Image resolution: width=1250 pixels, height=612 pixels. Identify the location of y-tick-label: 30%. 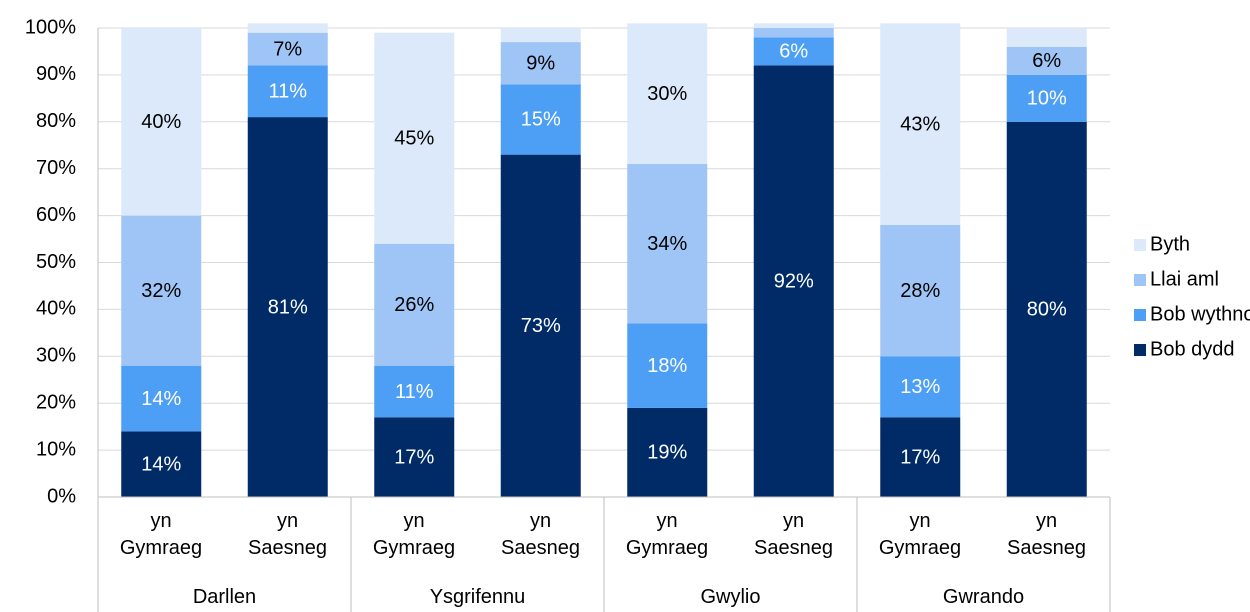
(56, 356).